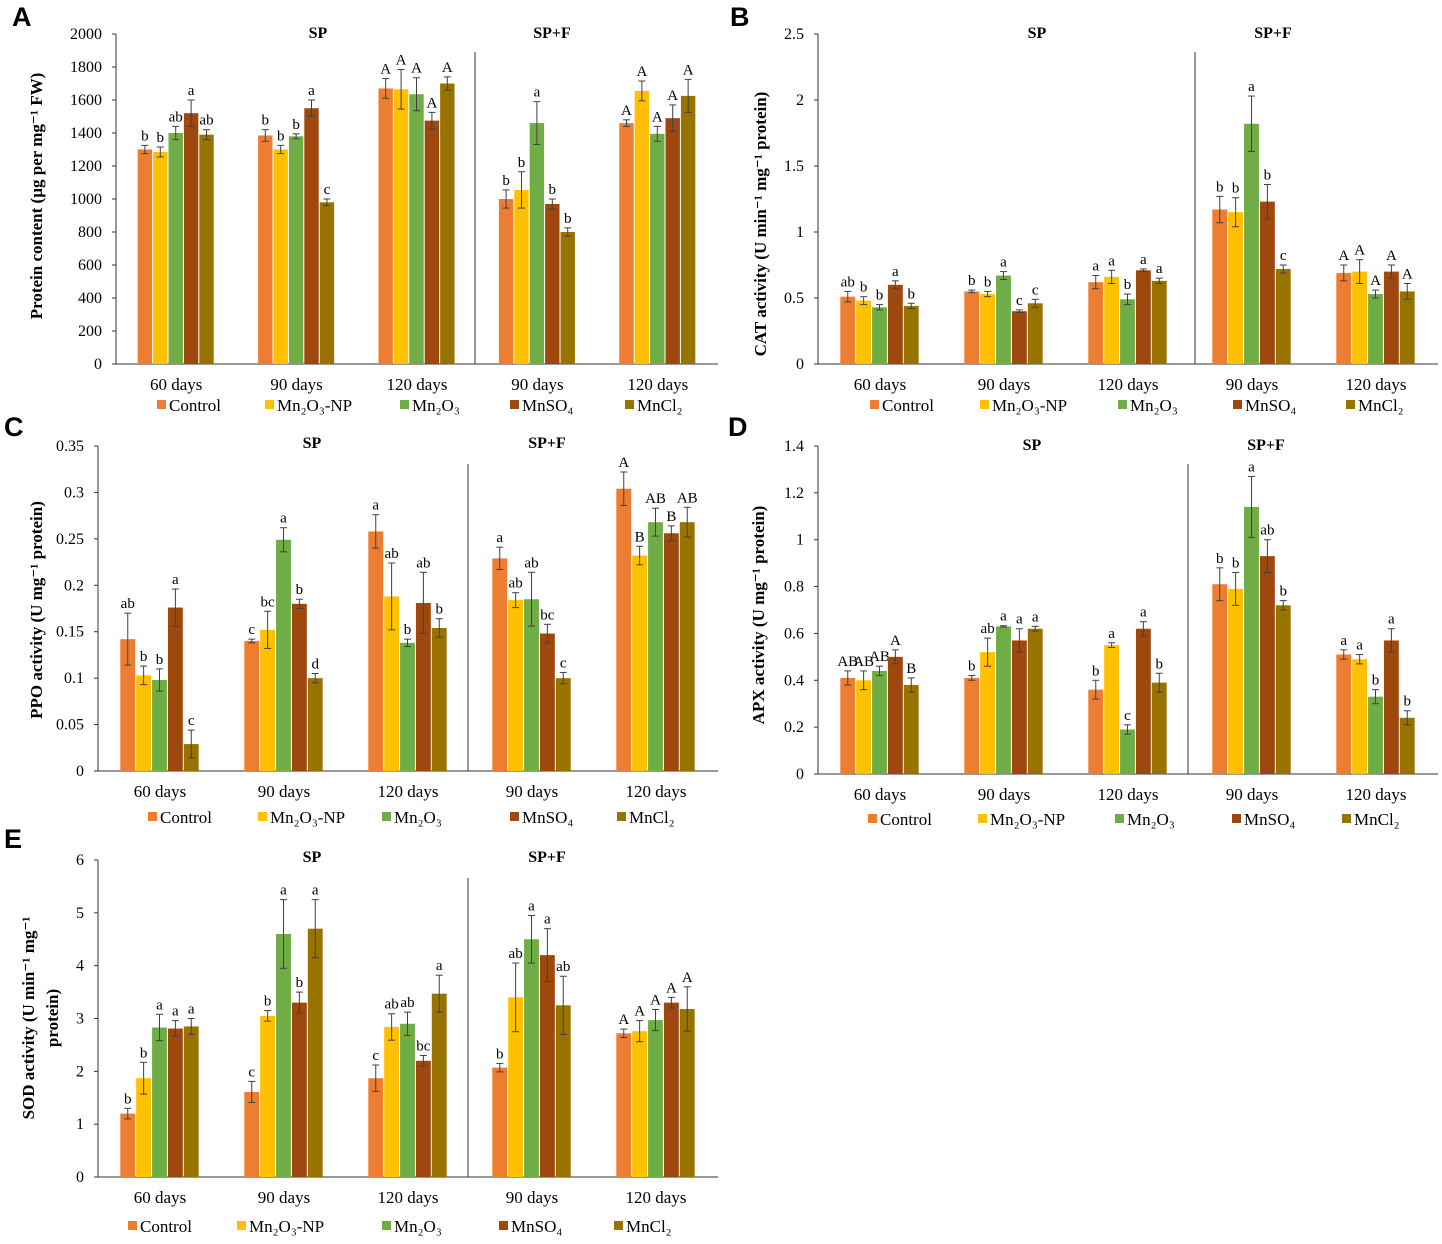  Describe the element at coordinates (80, 1177) in the screenshot. I see `y-tick-label: 0` at that location.